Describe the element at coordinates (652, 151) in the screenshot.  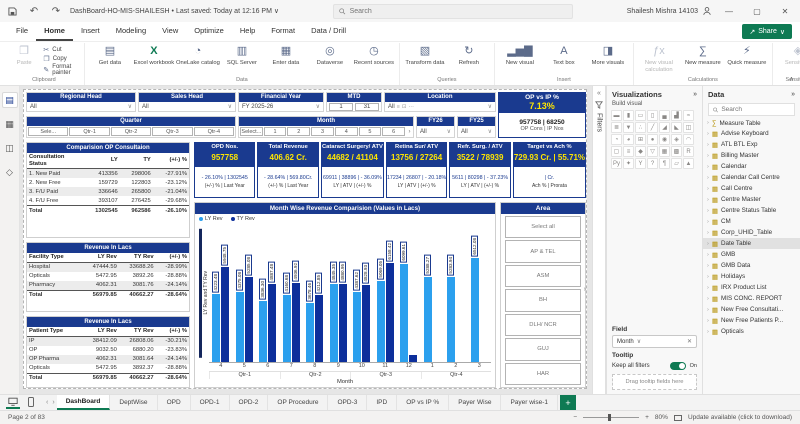
I see `slicer-icon: ▽` at that location.